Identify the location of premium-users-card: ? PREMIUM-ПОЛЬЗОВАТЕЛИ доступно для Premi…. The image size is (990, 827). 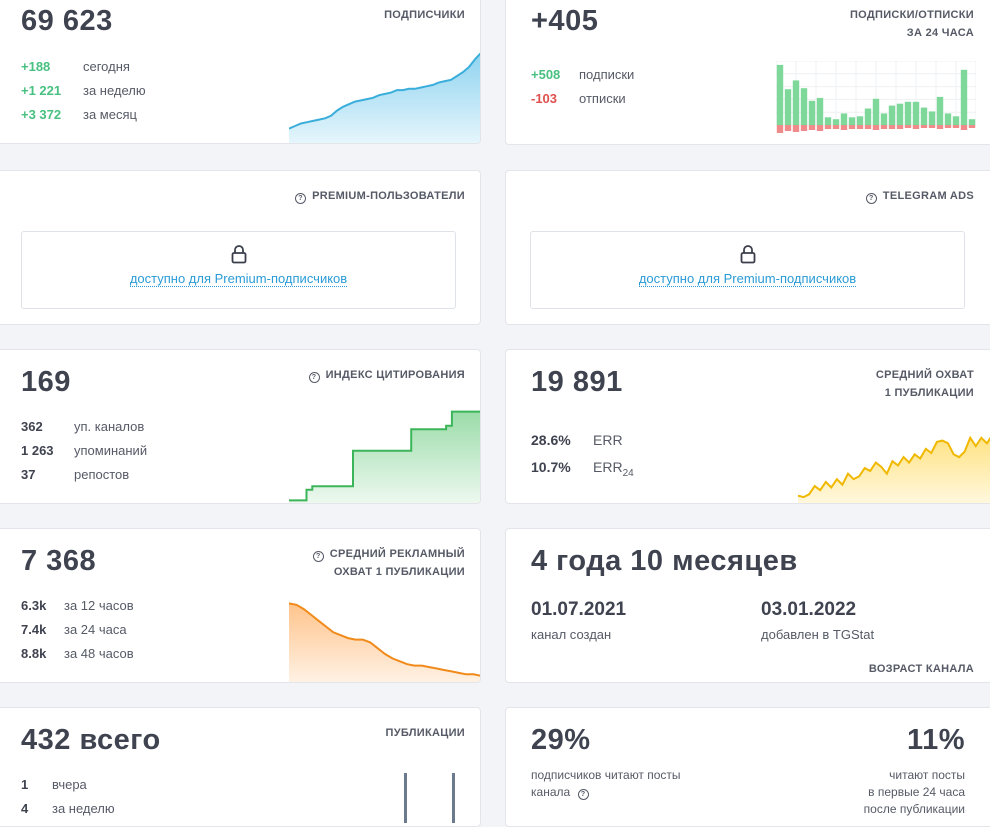
(240, 247).